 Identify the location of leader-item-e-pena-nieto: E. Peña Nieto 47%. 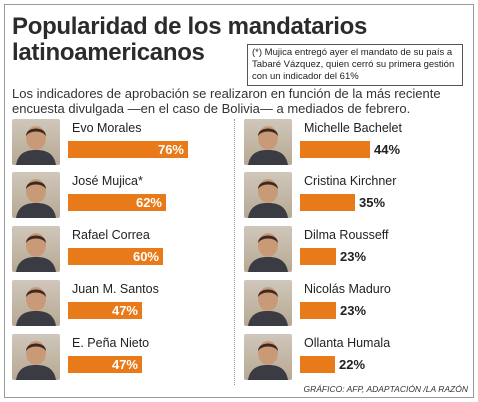
(119, 358).